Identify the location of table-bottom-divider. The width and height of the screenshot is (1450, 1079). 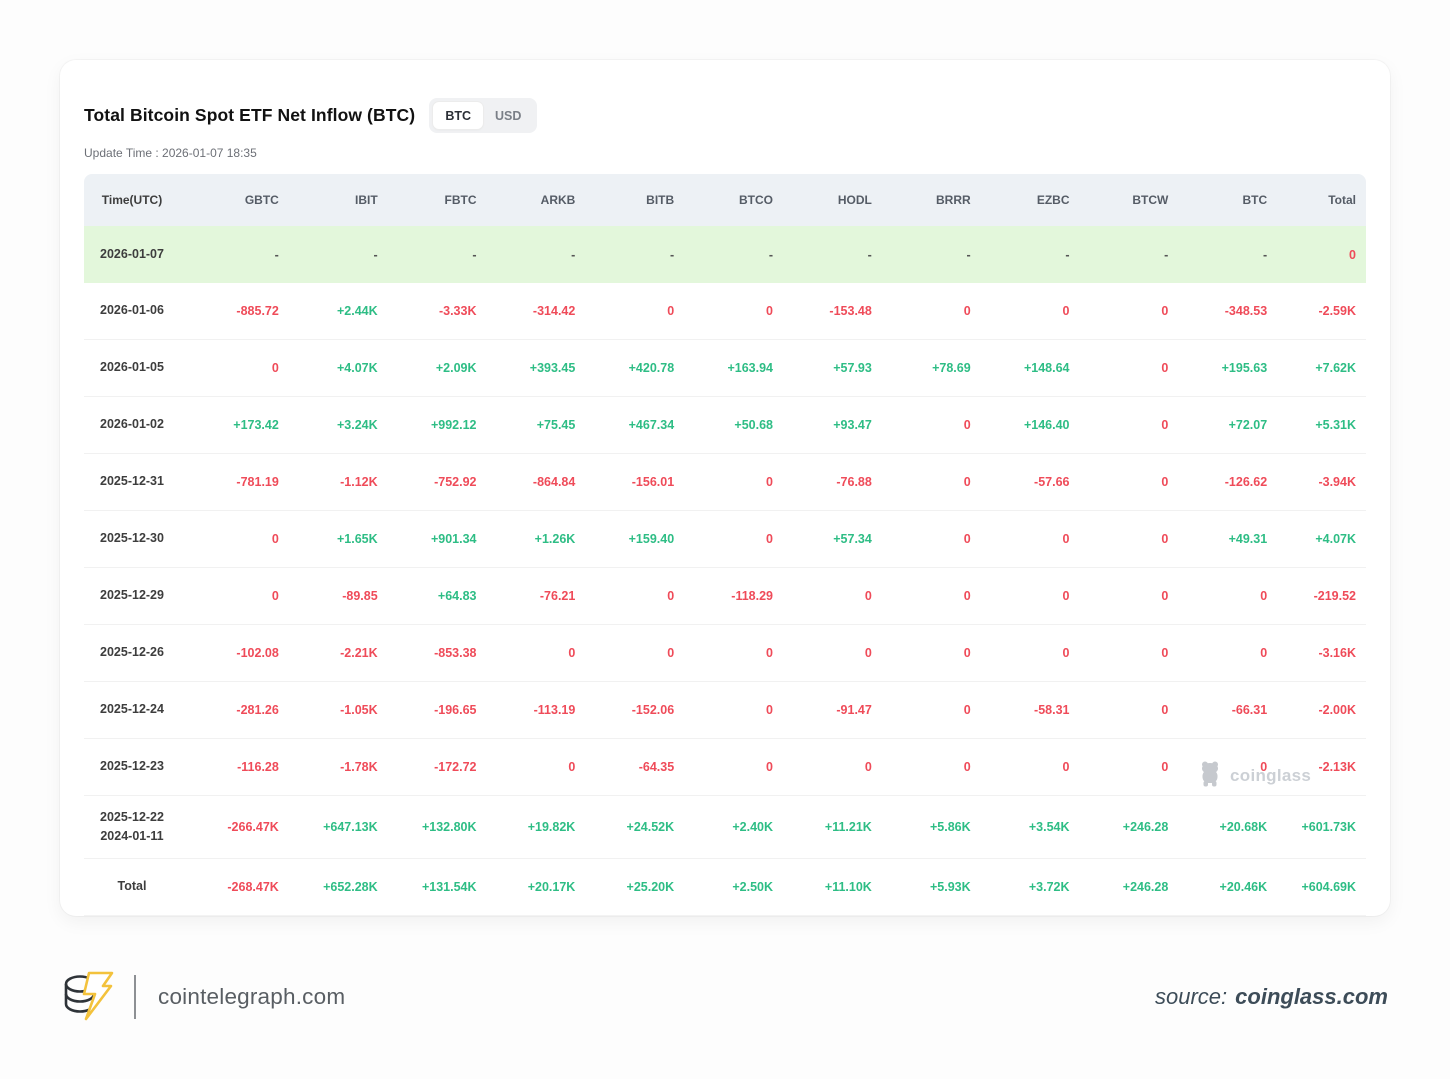
(725, 915).